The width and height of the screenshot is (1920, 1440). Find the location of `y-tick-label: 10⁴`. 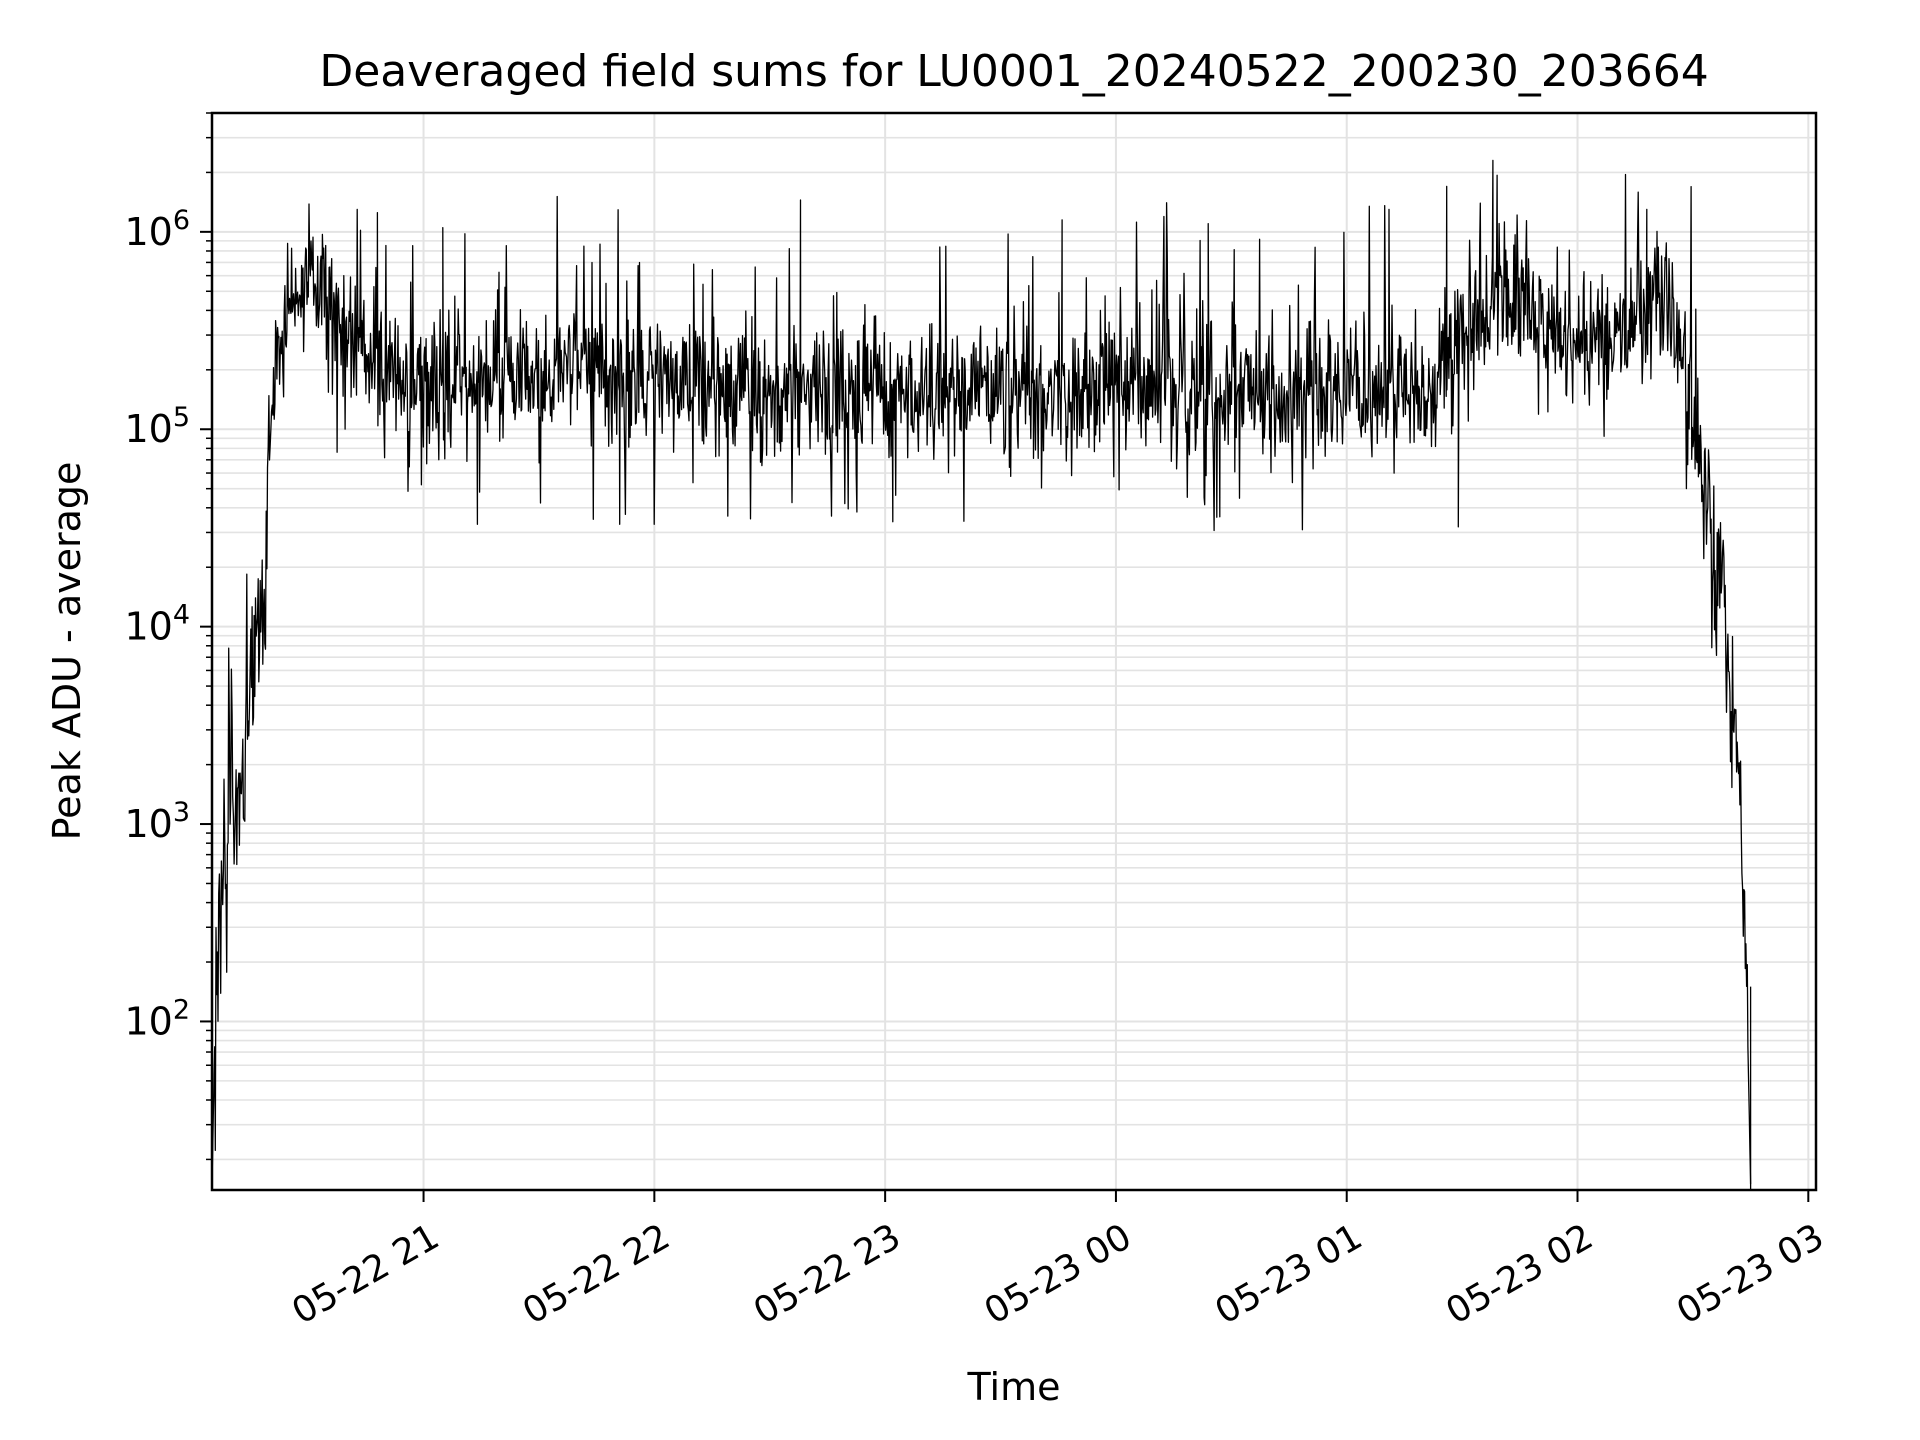

y-tick-label: 10⁴ is located at coordinates (157, 624).